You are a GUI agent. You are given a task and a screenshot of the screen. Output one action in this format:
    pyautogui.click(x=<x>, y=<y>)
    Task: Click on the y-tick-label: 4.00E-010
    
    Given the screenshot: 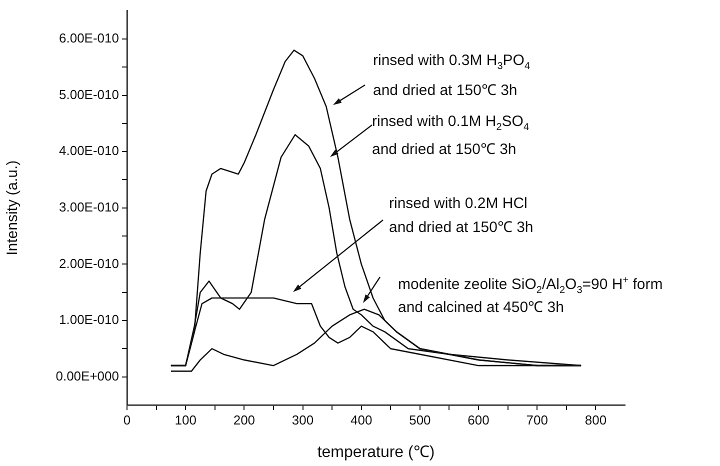 What is the action you would take?
    pyautogui.click(x=89, y=150)
    